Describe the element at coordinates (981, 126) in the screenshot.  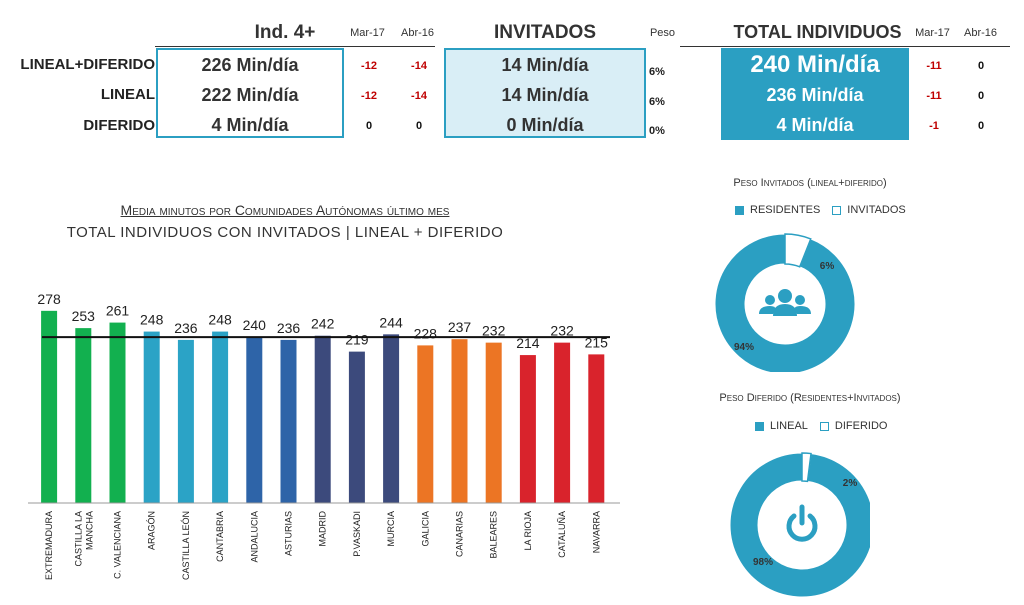
I see `tot-abr-diferido: 0` at that location.